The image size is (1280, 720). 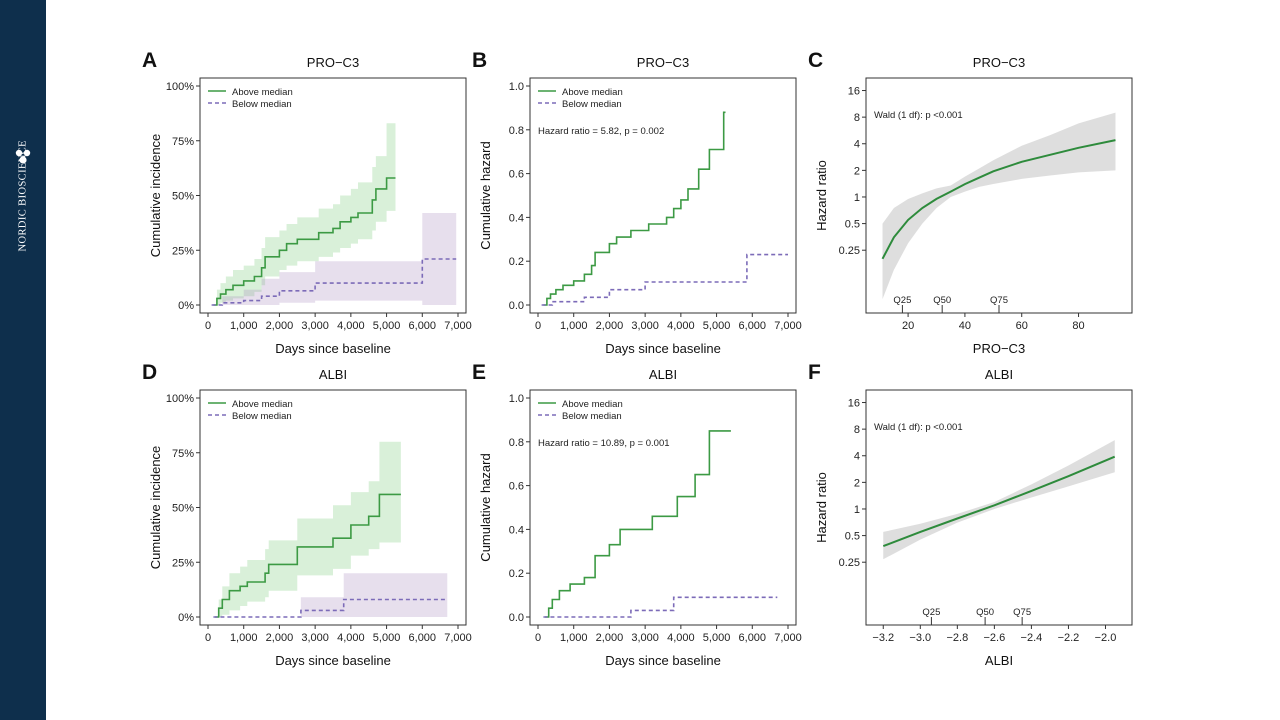 I want to click on quantile-label: Q75, so click(x=1022, y=612).